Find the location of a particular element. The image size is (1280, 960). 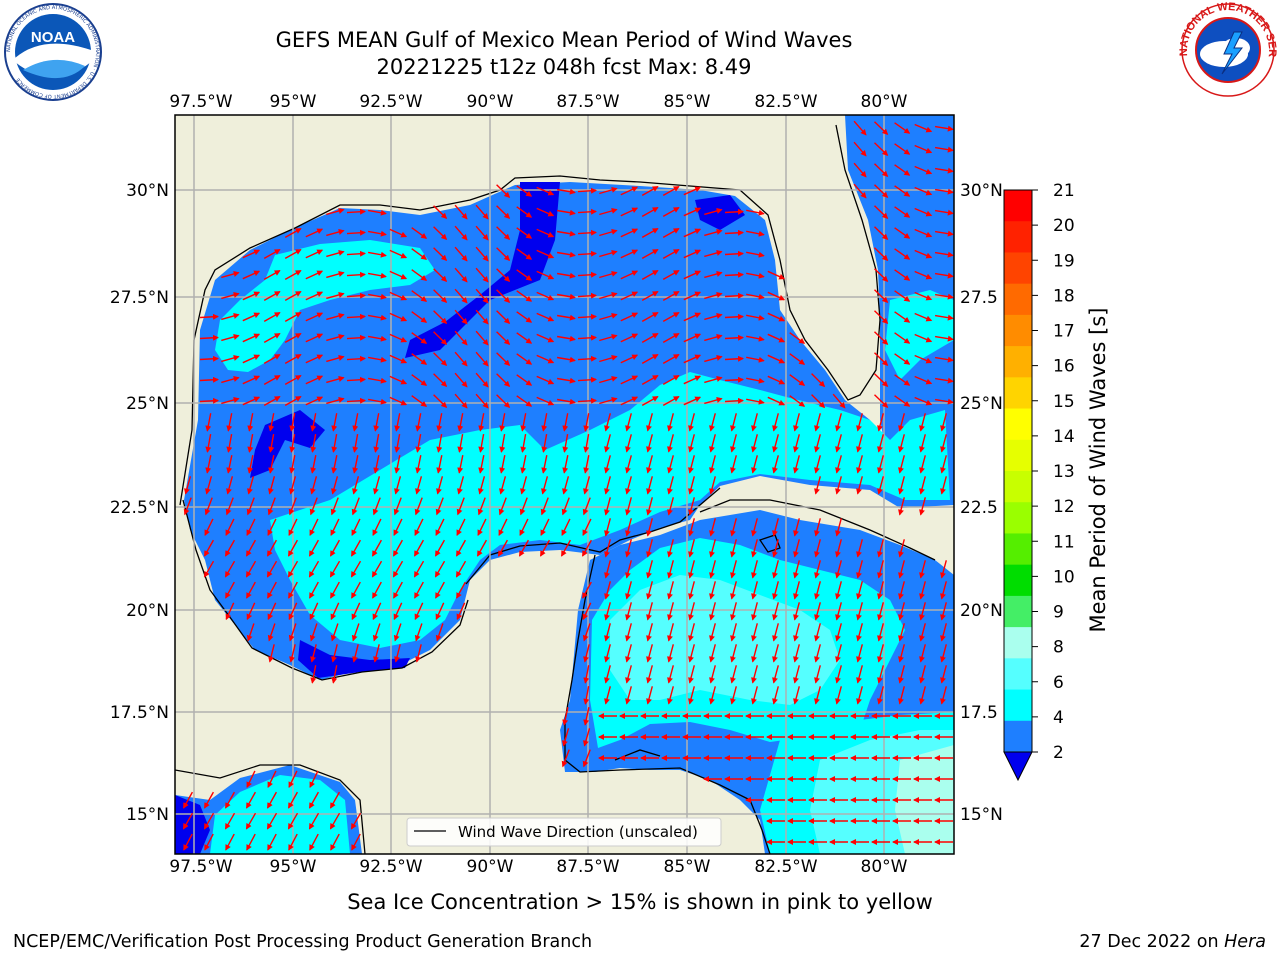

colorbar-tick-label: 16 is located at coordinates (1064, 367).